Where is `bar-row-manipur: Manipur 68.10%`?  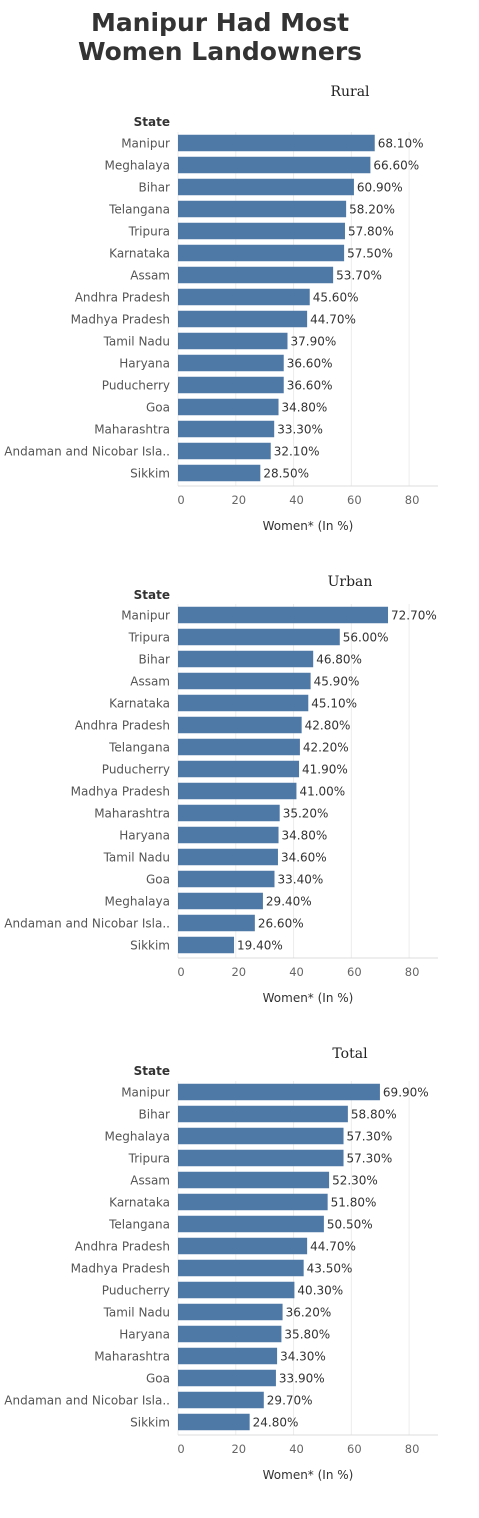
bar-row-manipur: Manipur 68.10% is located at coordinates (272, 143).